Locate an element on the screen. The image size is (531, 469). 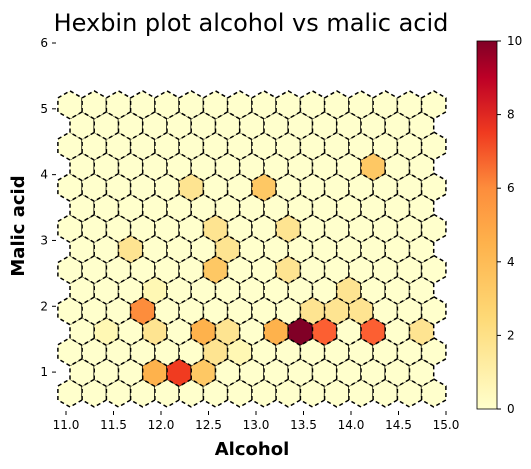
y-tick-label: 3 is located at coordinates (44, 240).